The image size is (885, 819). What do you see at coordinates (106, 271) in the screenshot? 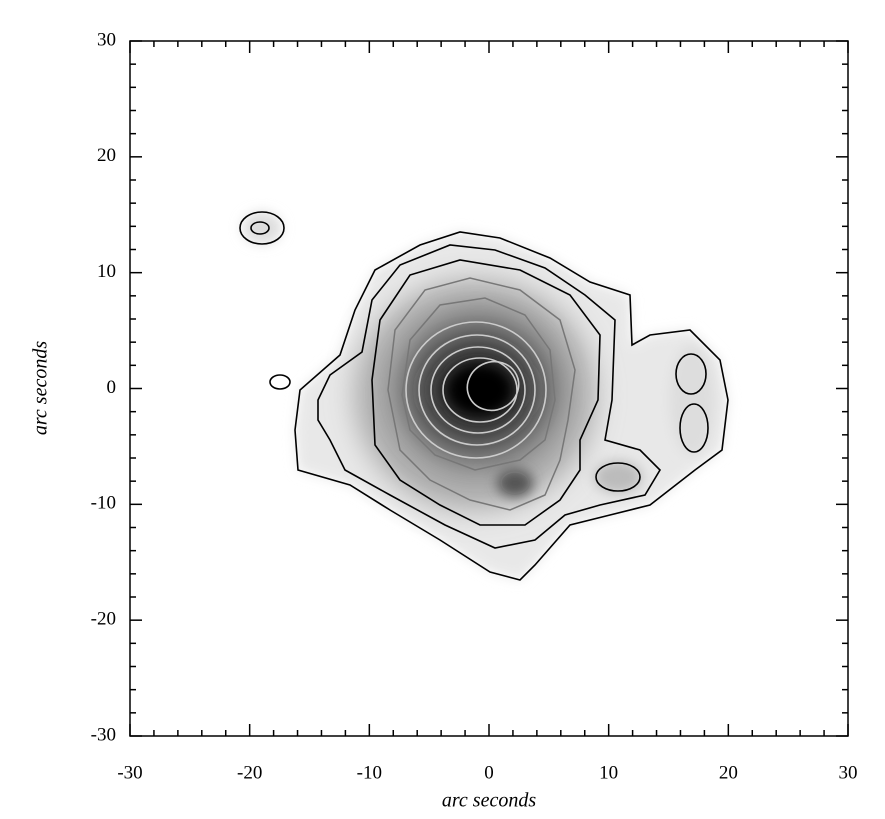
I see `y-tick-label: 10` at bounding box center [106, 271].